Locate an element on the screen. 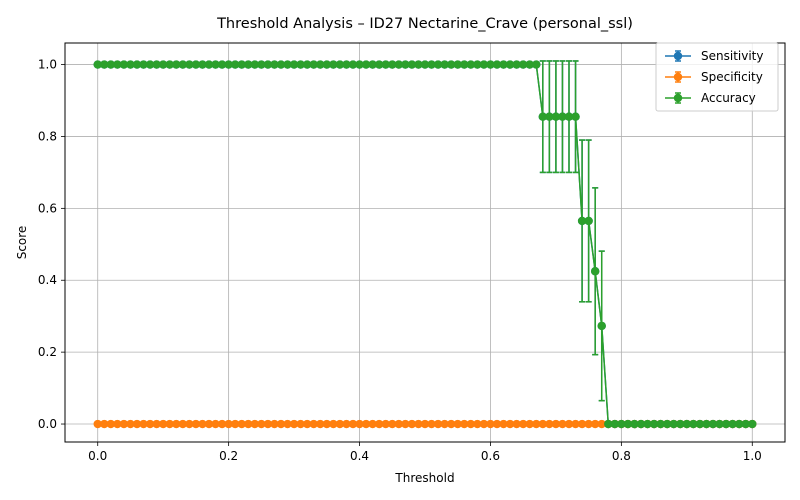 This screenshot has width=800, height=500. legend-frame is located at coordinates (717, 77).